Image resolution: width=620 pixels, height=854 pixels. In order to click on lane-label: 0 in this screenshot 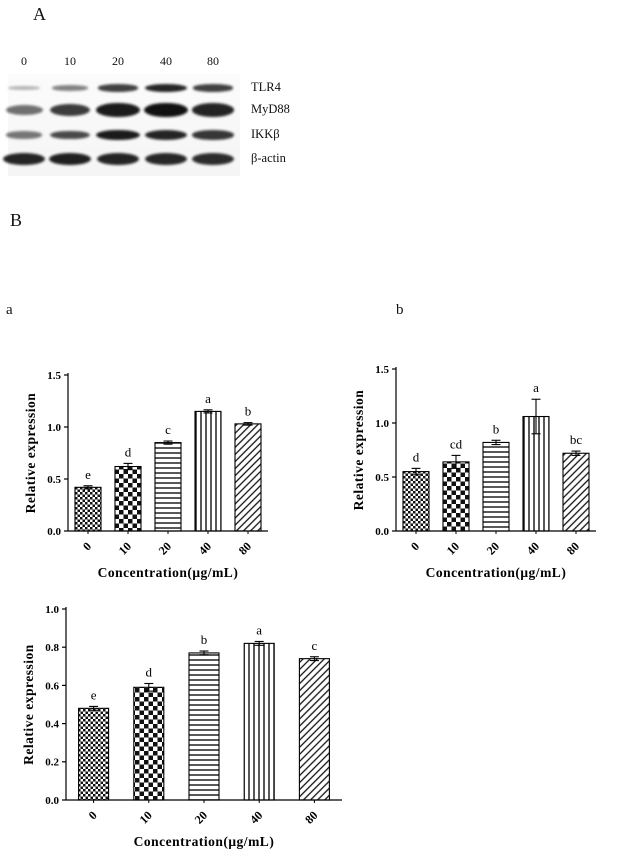, I will do `click(24, 61)`.